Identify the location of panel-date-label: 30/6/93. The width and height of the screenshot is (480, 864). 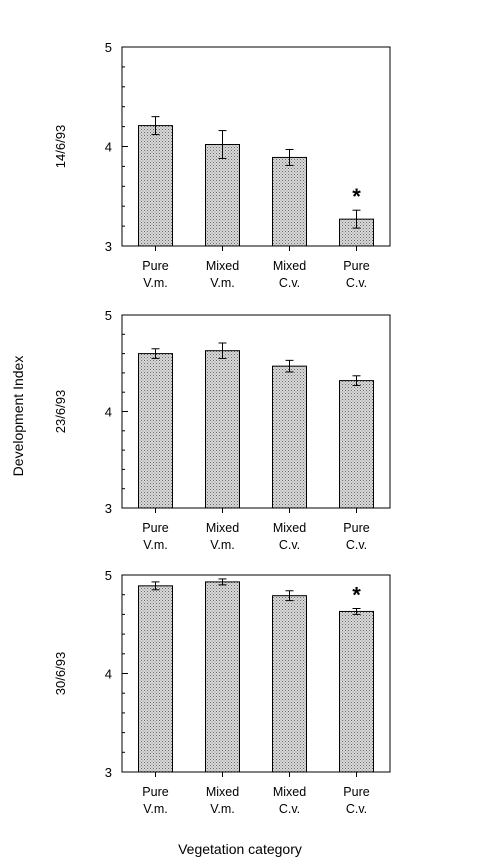
(60, 673).